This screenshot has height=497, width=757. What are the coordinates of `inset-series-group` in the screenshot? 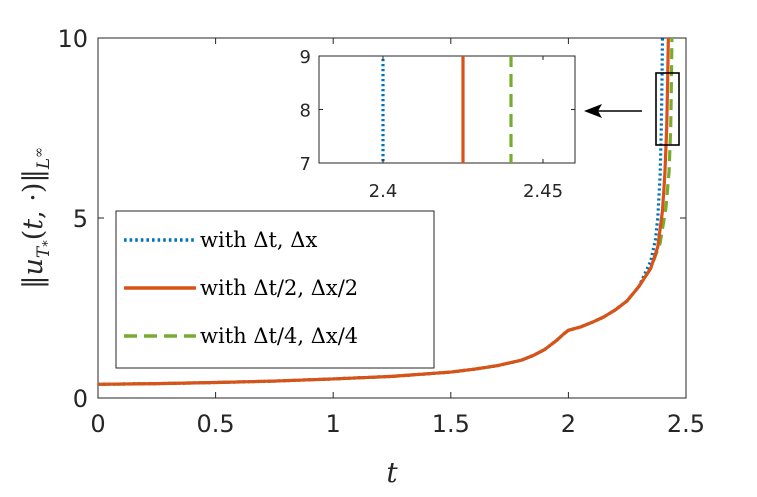 It's located at (447, 109).